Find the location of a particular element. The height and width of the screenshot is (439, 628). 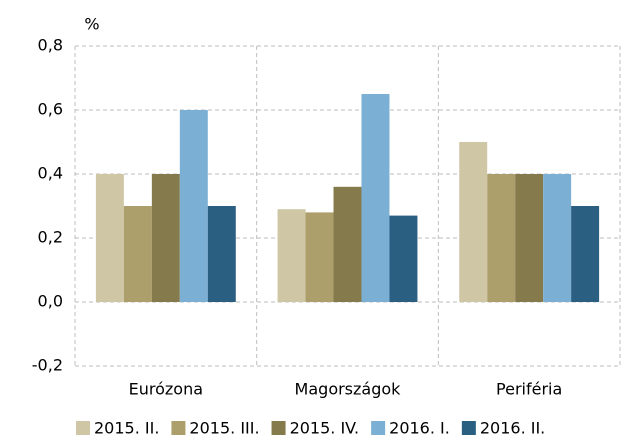

legend-label: 2015. III. is located at coordinates (224, 428).